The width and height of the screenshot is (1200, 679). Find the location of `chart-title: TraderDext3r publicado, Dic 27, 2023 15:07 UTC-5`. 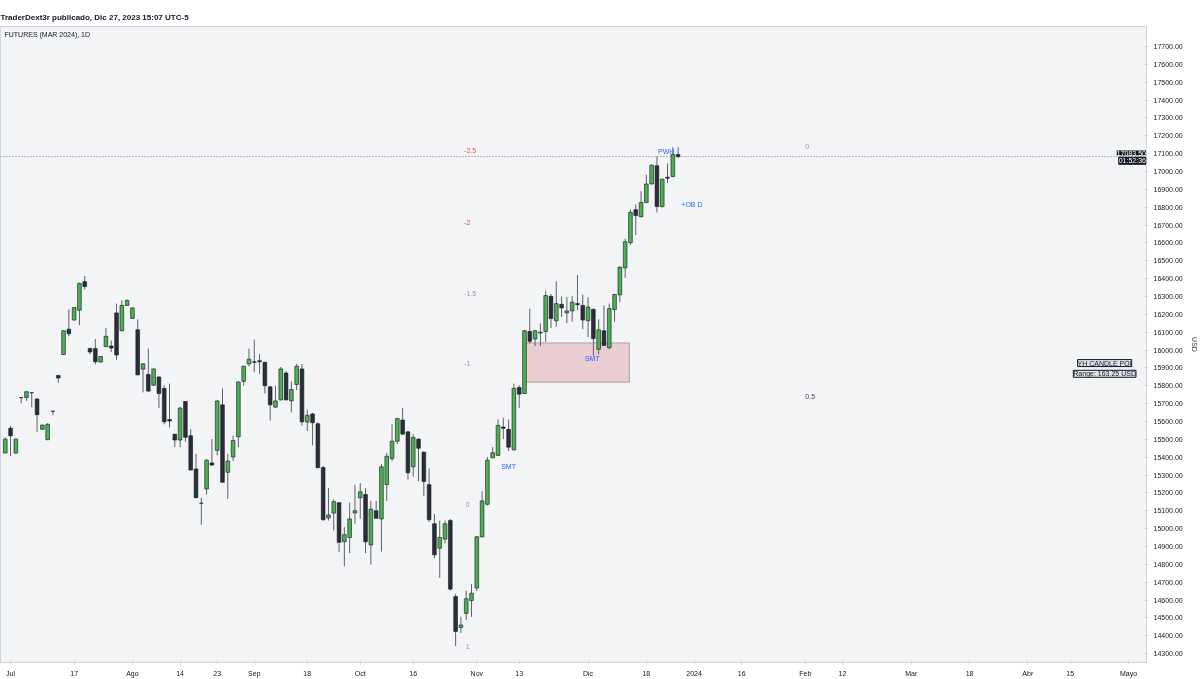

chart-title: TraderDext3r publicado, Dic 27, 2023 15:07 UTC-5 is located at coordinates (95, 17).